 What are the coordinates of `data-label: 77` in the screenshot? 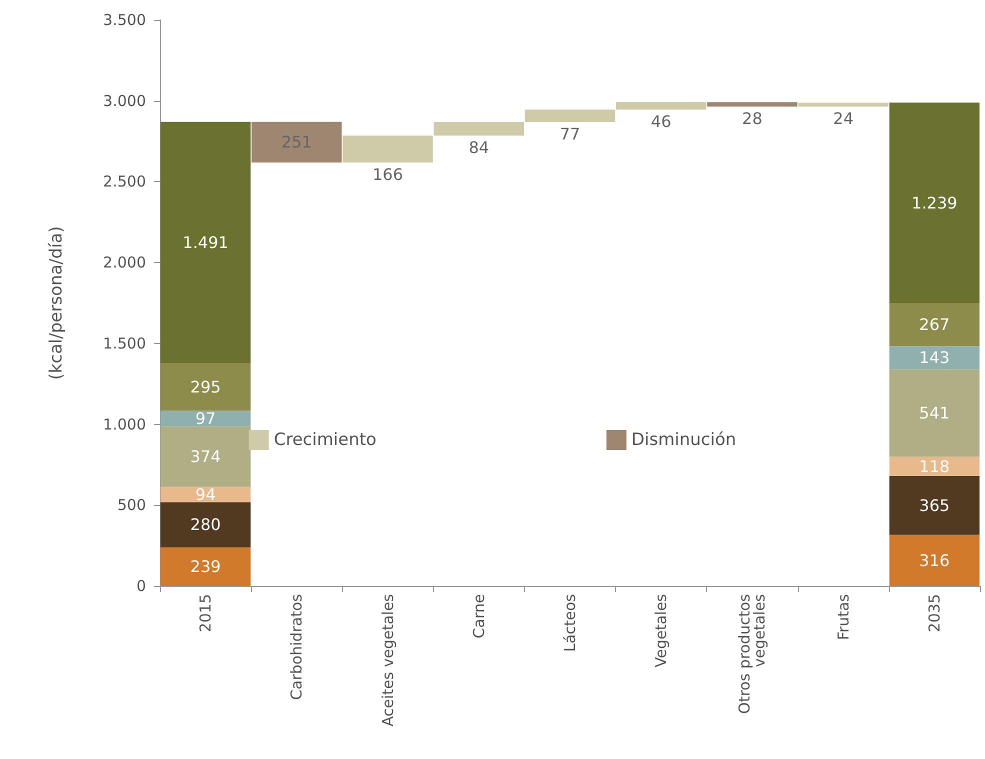 It's located at (570, 134).